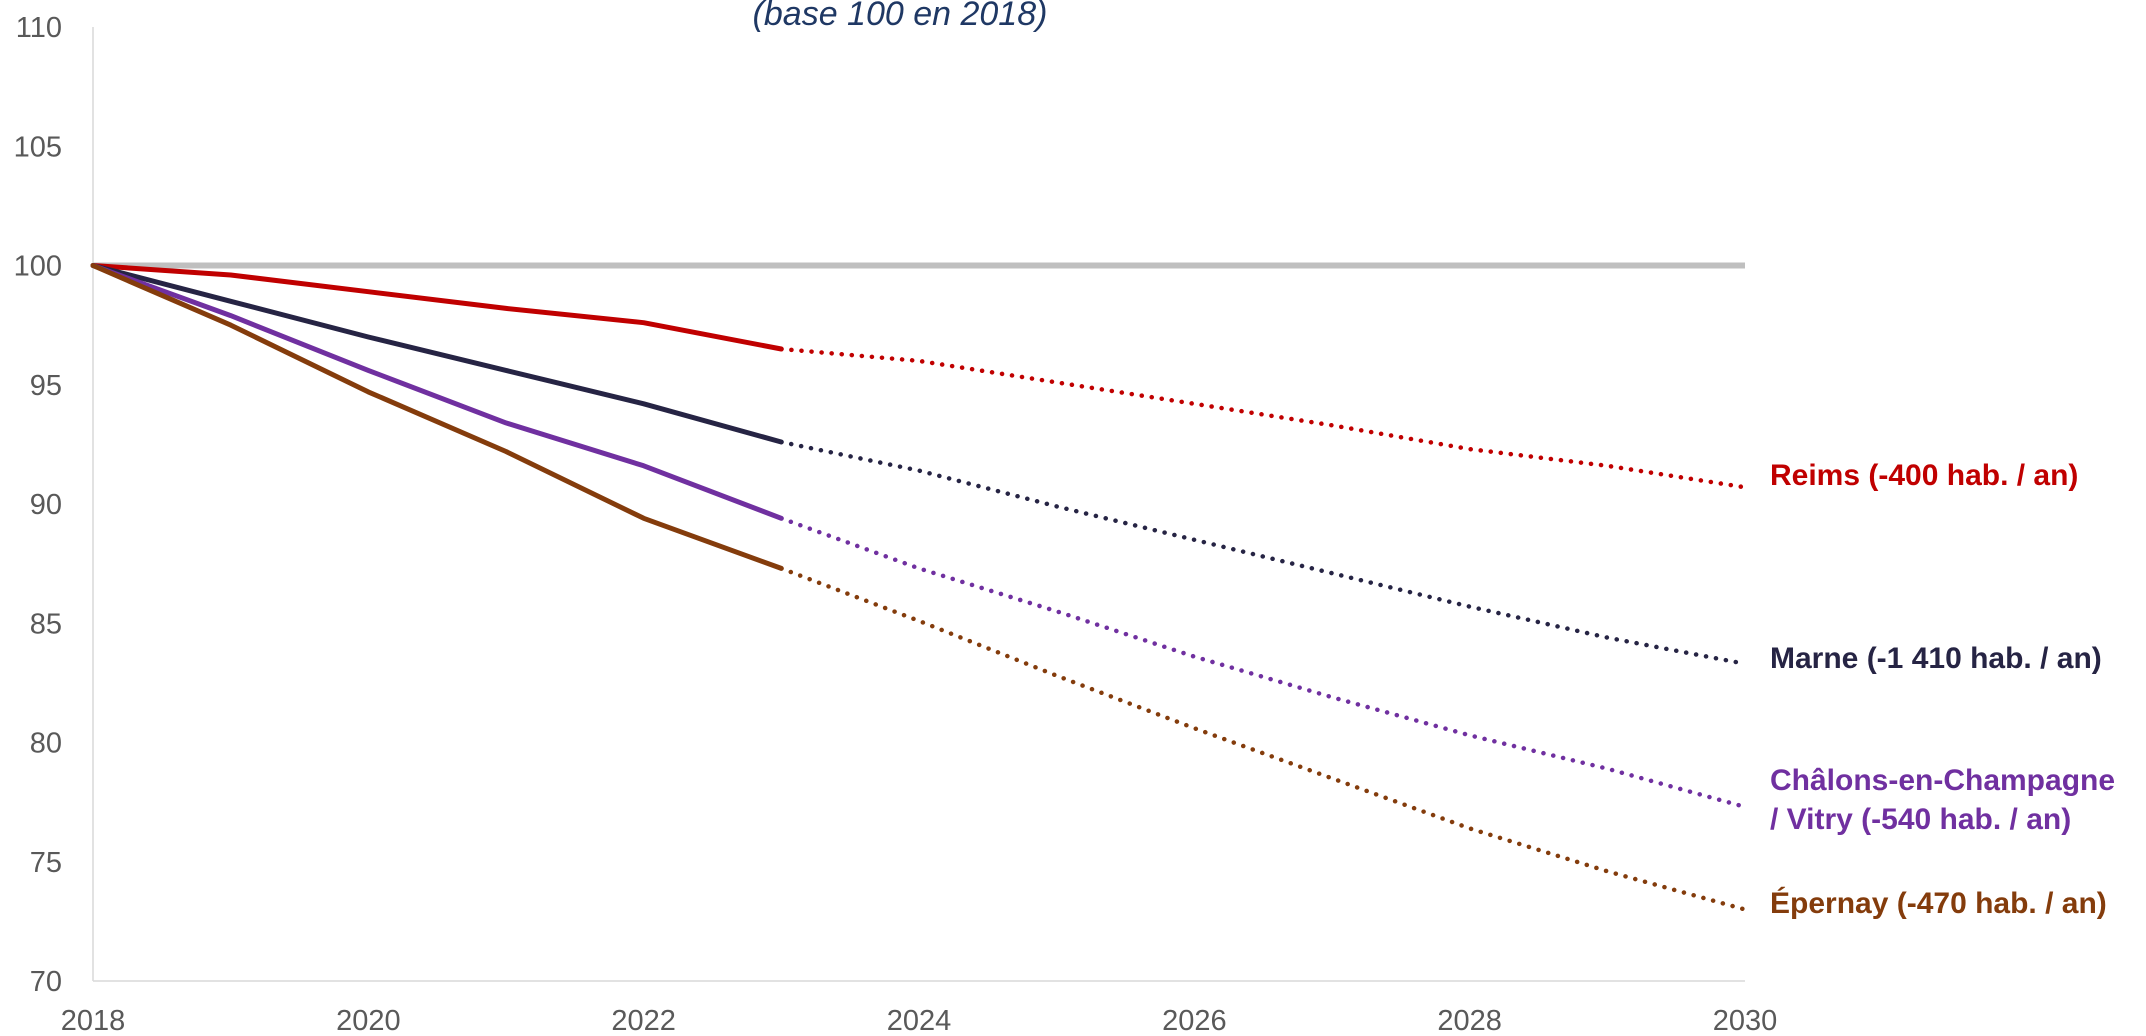 The width and height of the screenshot is (2146, 1036). Describe the element at coordinates (643, 1020) in the screenshot. I see `x-tick-label: 2022` at that location.